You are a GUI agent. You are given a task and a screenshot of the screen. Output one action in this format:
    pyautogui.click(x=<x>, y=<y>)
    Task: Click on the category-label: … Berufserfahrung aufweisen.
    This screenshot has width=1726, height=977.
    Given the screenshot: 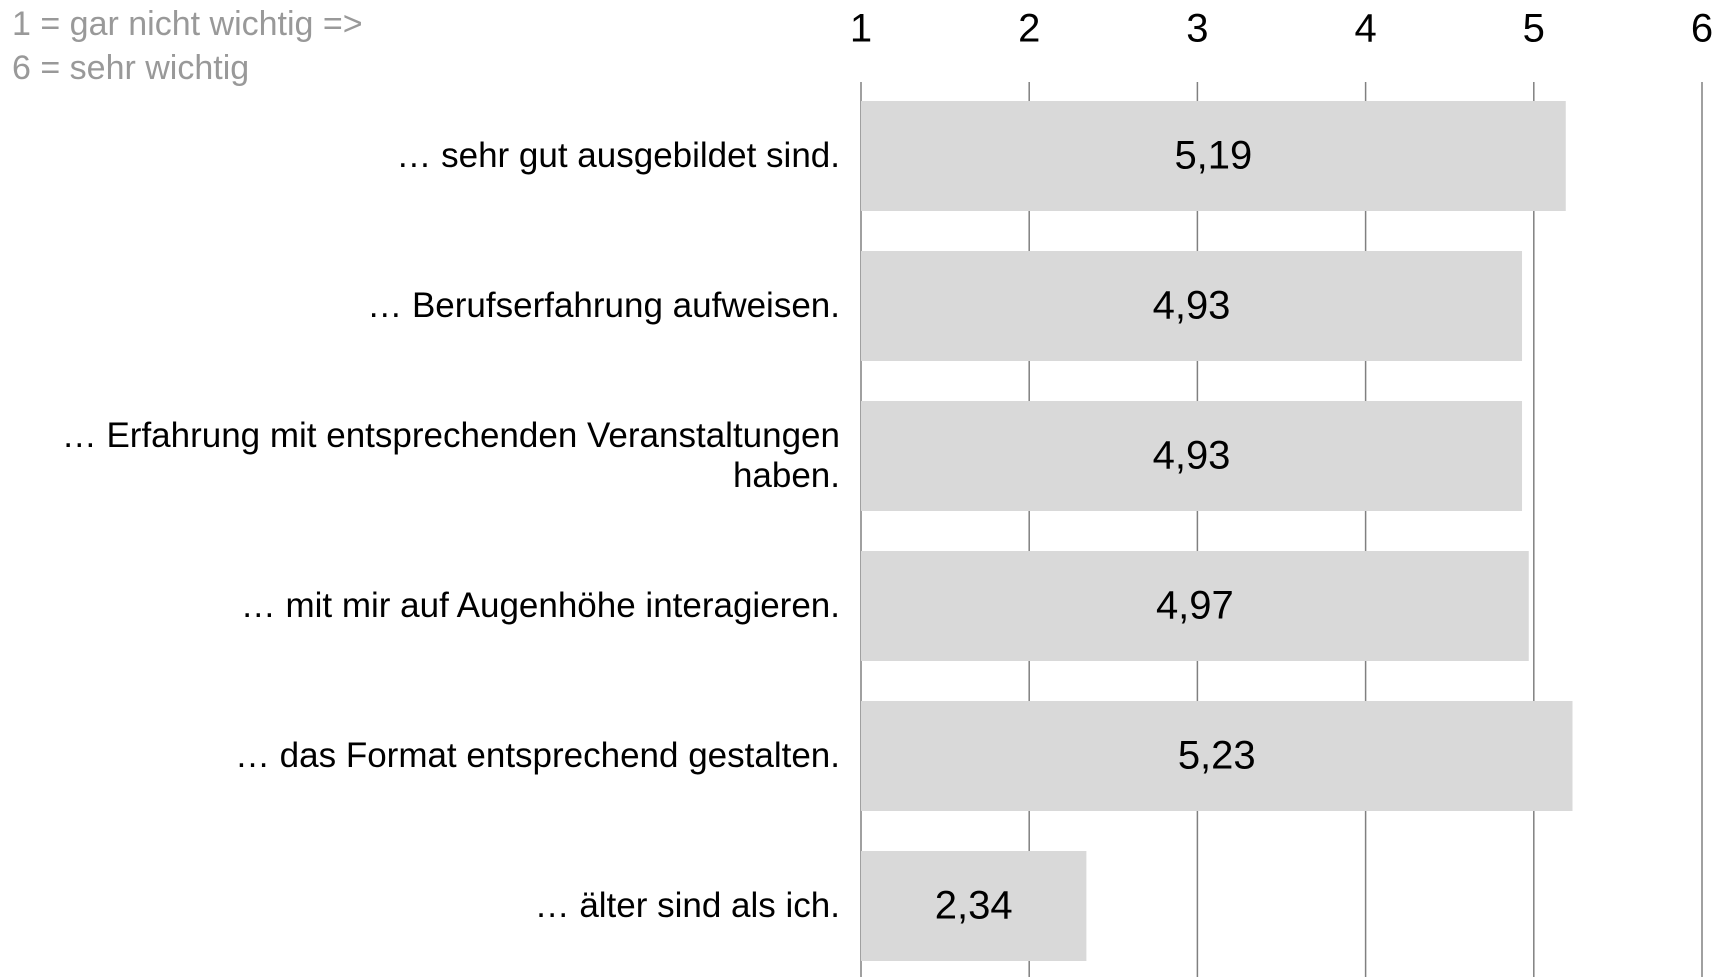 What is the action you would take?
    pyautogui.click(x=603, y=305)
    